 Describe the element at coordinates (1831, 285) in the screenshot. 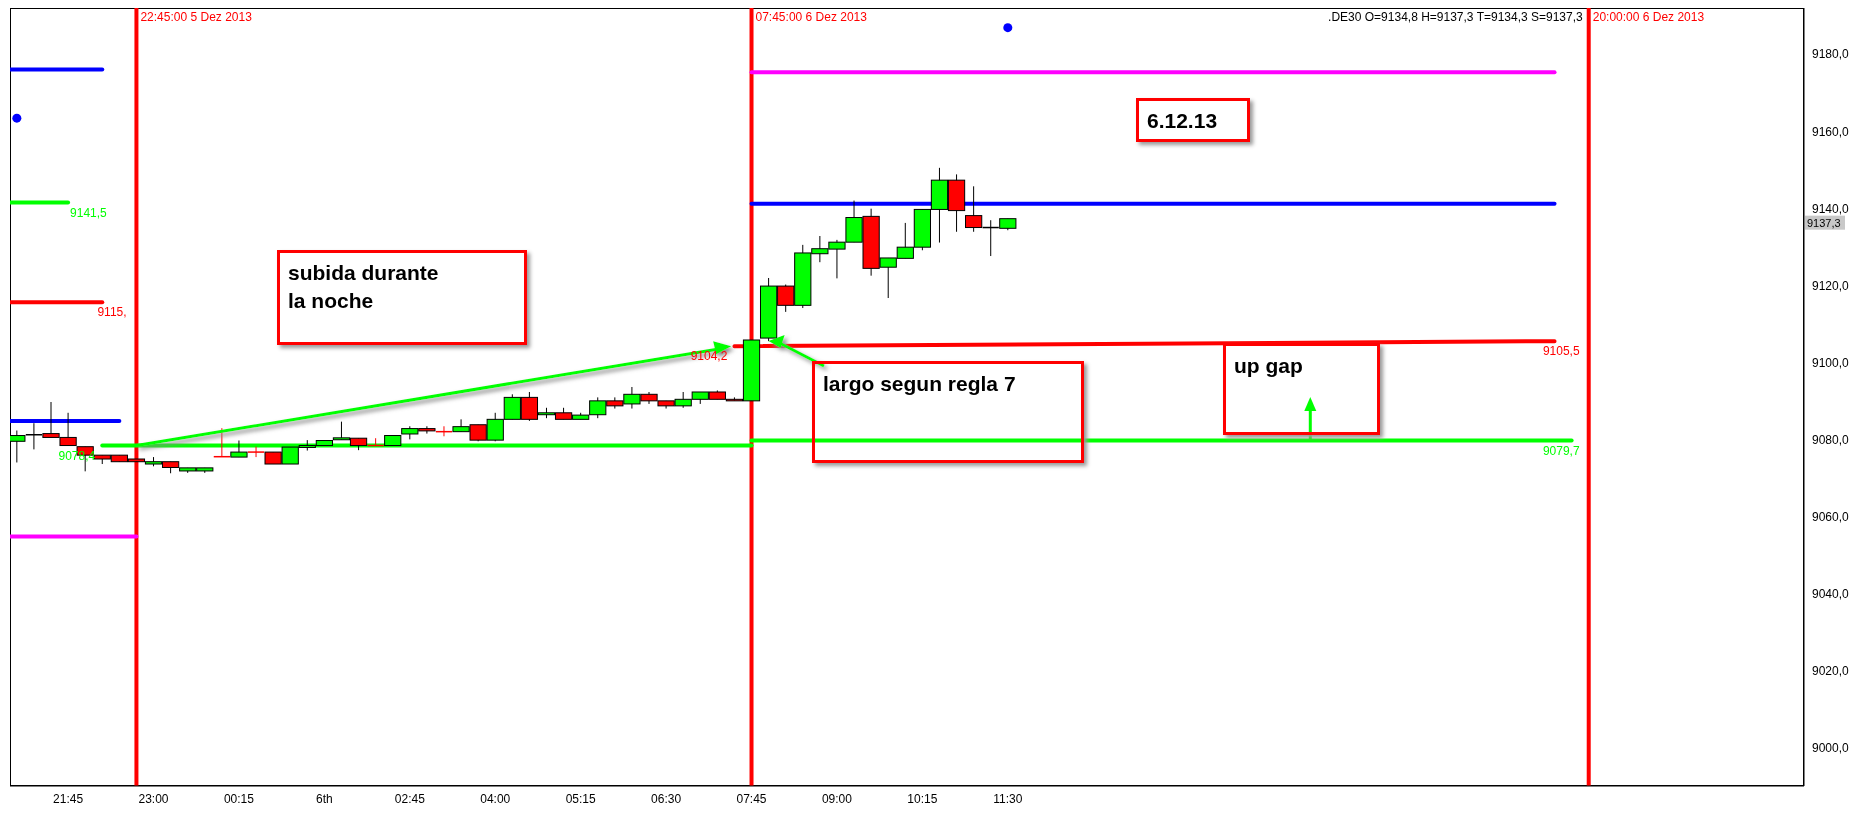

I see `y-tick-label: 9120,0` at that location.